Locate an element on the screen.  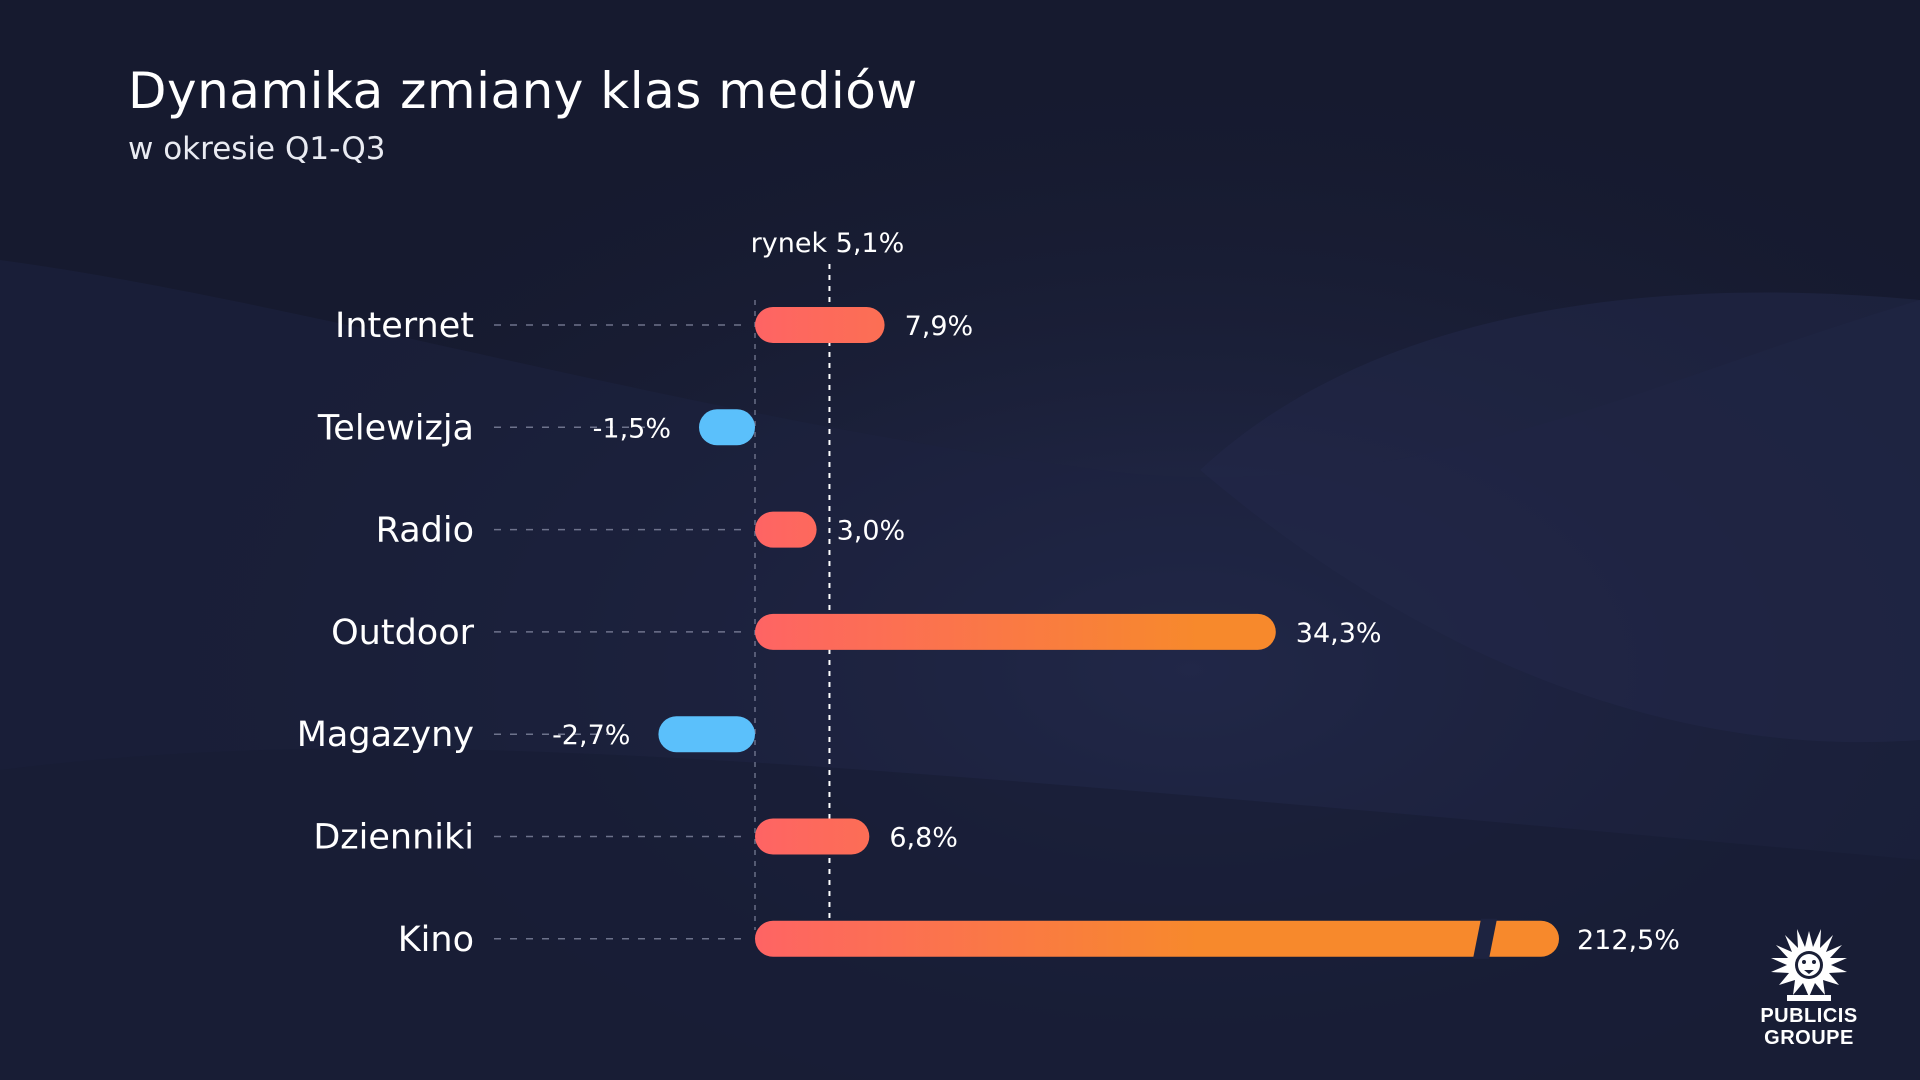
category-label: Telewizja is located at coordinates (395, 428).